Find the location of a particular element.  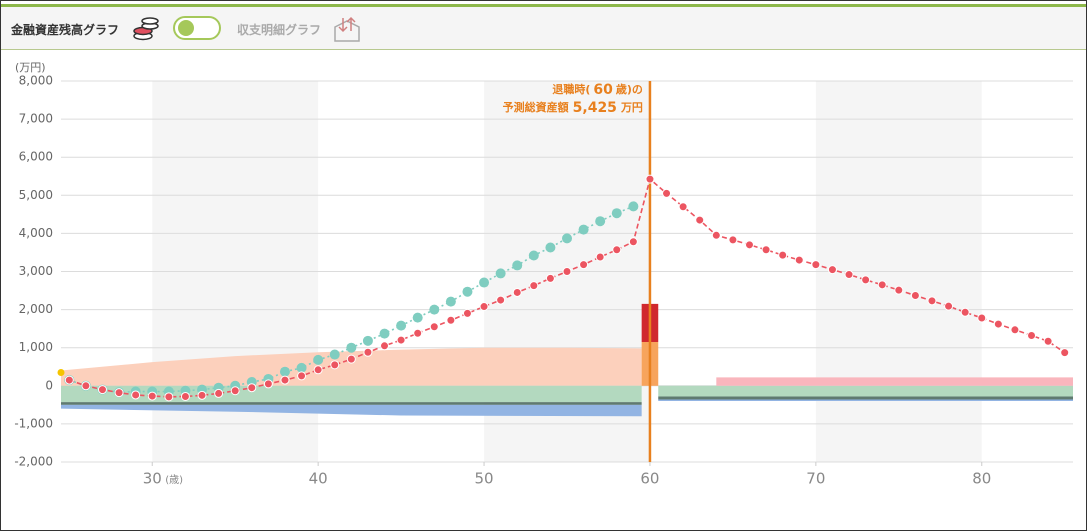

y-tick-label: 6,000 is located at coordinates (36, 157).